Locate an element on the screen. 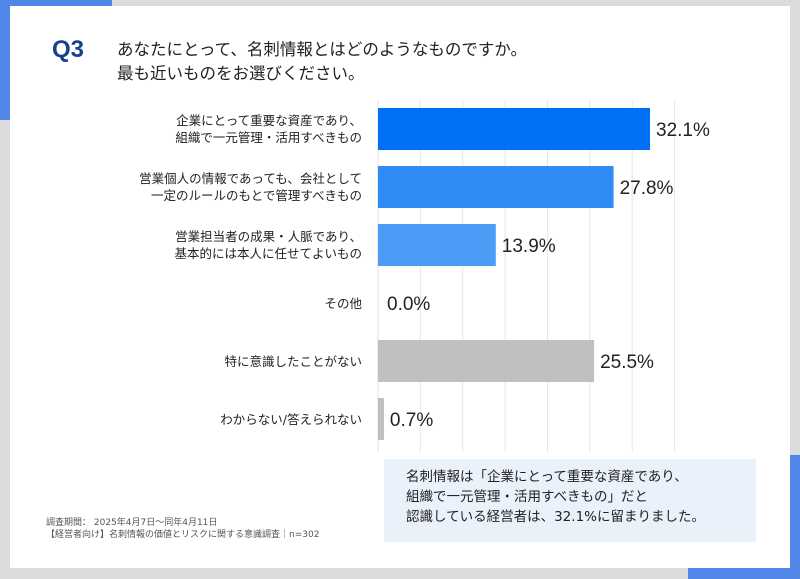 The image size is (800, 579). category-label: わからない/答えられない is located at coordinates (291, 419).